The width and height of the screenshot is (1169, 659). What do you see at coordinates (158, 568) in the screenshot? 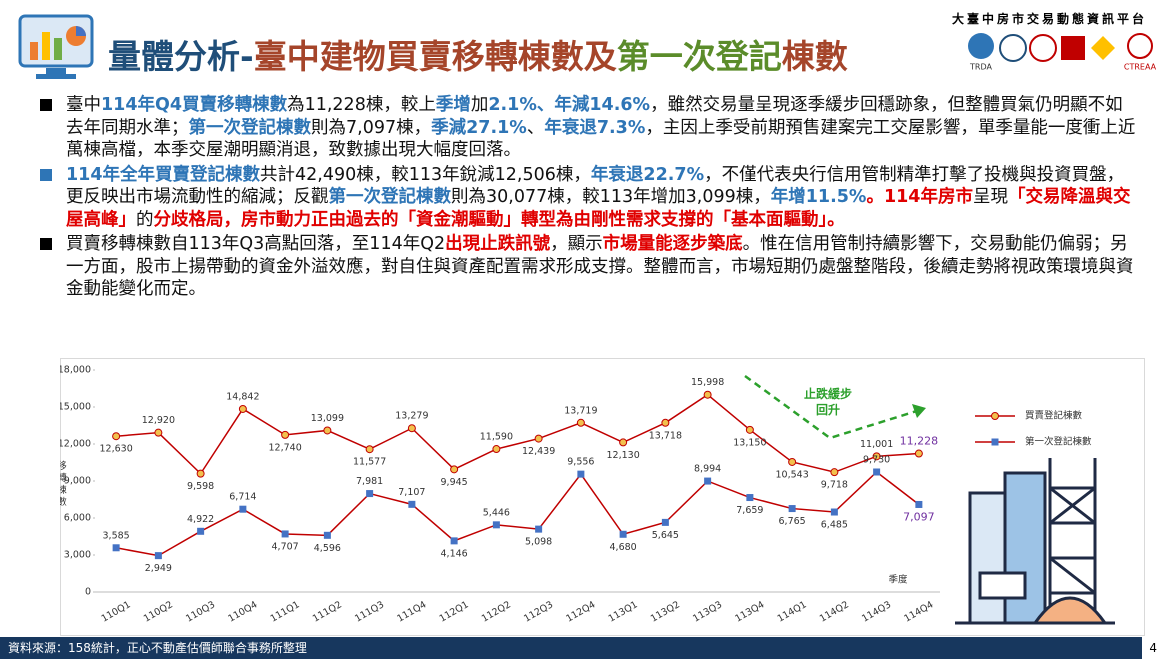
I see `value-label: 2,949` at bounding box center [158, 568].